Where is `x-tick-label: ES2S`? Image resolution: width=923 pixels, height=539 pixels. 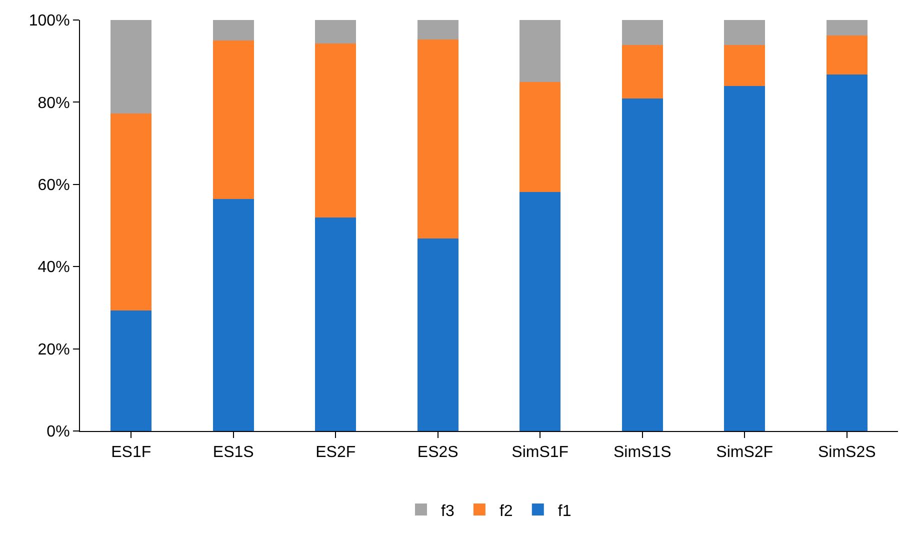 x-tick-label: ES2S is located at coordinates (437, 453).